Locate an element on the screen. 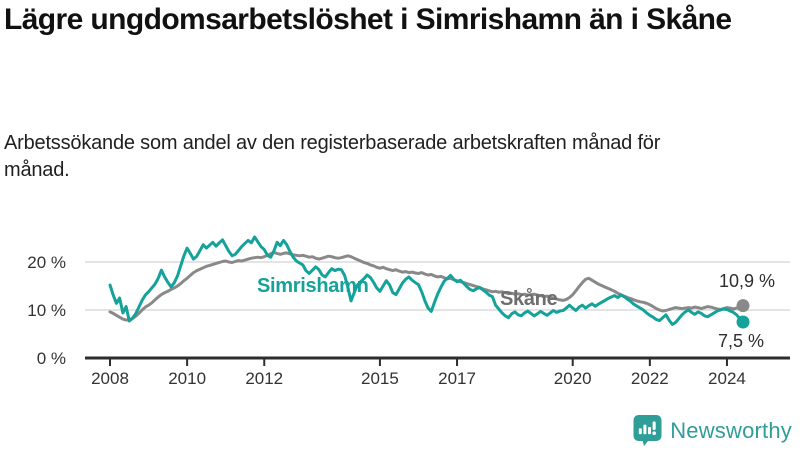 This screenshot has height=450, width=800. newsworthy-logo: Newsworthy is located at coordinates (712, 430).